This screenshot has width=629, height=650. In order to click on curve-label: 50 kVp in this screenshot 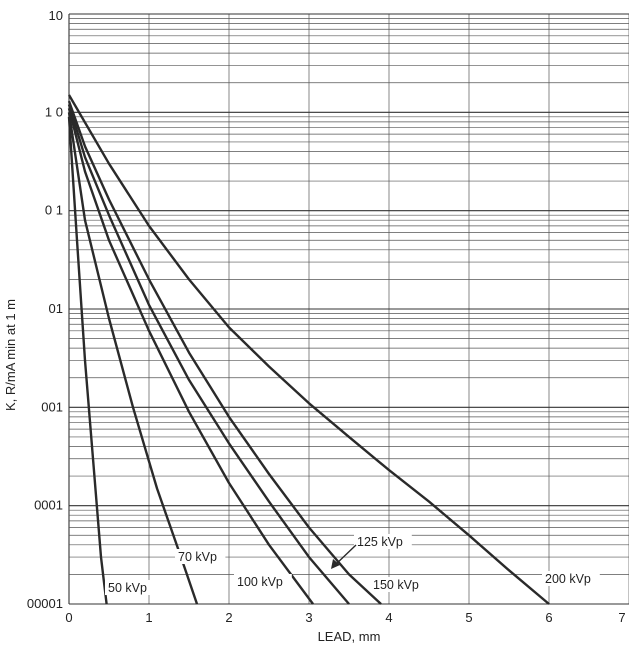, I will do `click(127, 588)`.